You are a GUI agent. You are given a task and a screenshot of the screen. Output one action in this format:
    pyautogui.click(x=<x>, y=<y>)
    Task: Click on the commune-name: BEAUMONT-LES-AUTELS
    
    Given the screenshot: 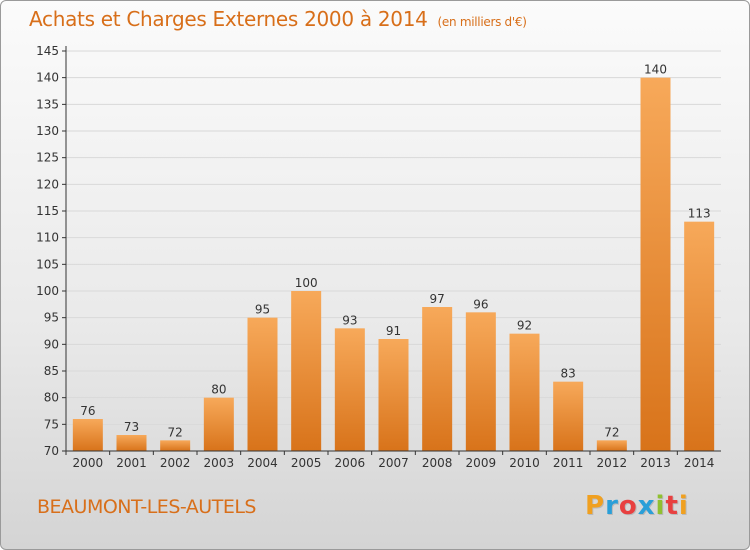 What is the action you would take?
    pyautogui.click(x=146, y=507)
    